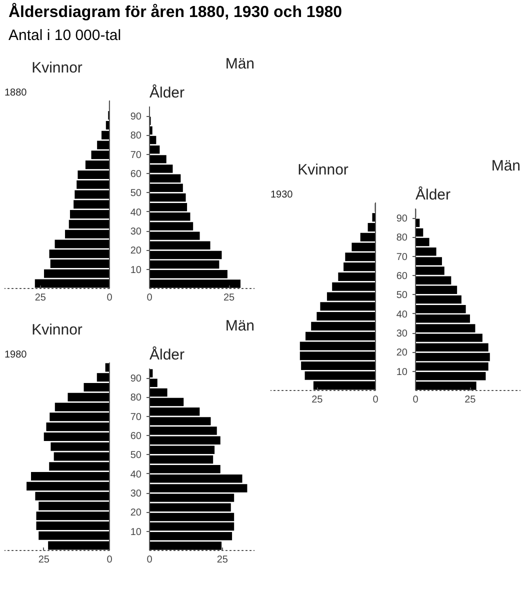 The width and height of the screenshot is (529, 596). I want to click on text: 1980, so click(16, 355).